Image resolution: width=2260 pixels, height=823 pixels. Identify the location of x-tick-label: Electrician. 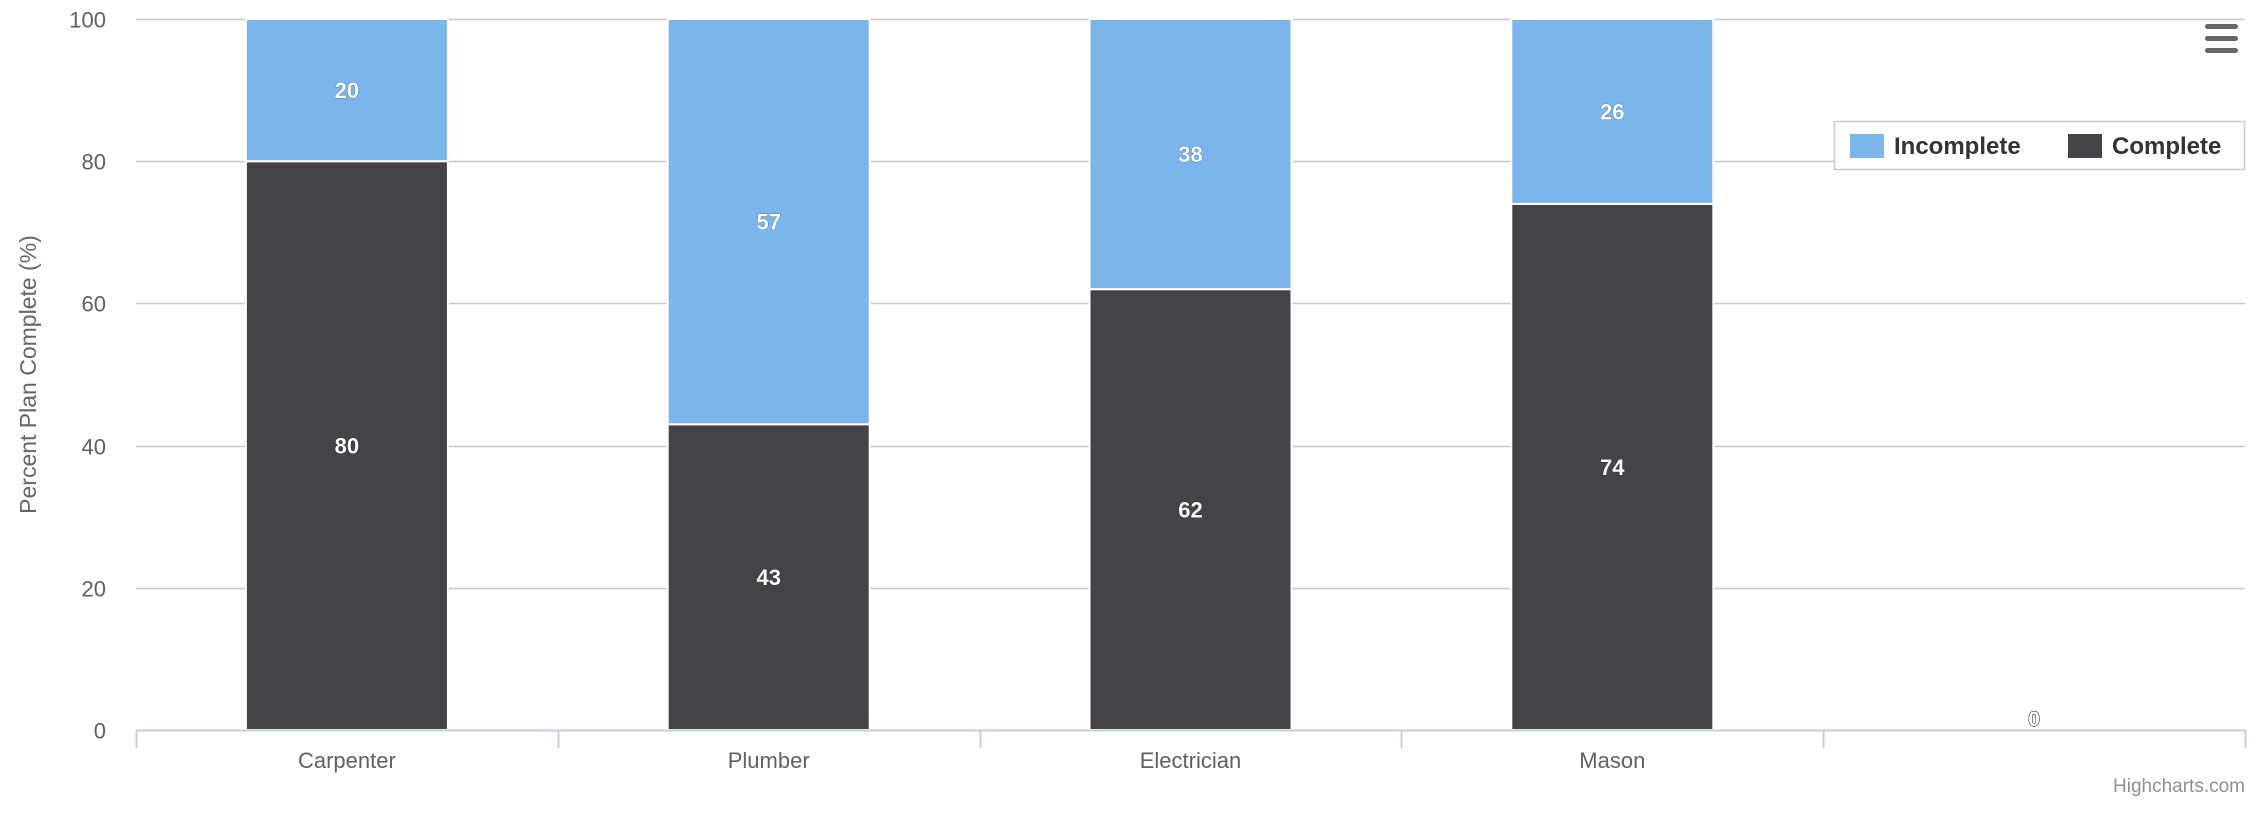
(1190, 760).